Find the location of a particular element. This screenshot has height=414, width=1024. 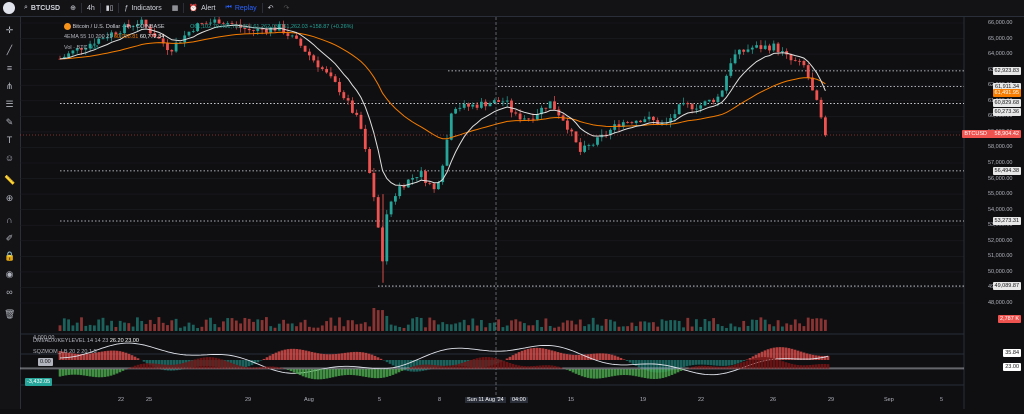

sqzmom-legend: SQZMOM_LB 20 2 20 1.5 is located at coordinates (65, 352).